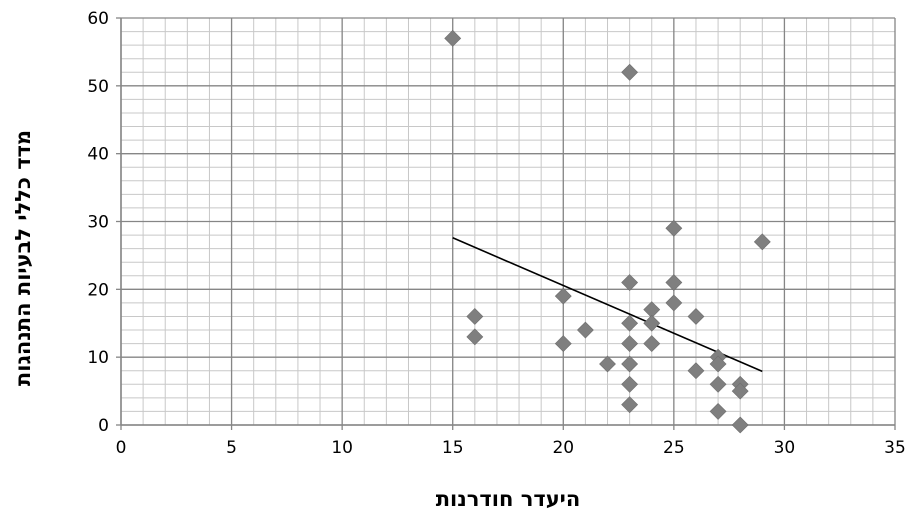 The height and width of the screenshot is (511, 909). Describe the element at coordinates (511, 448) in the screenshot. I see `x-axis-tick-labels: 0 5 10 15 20 25 30 35` at that location.